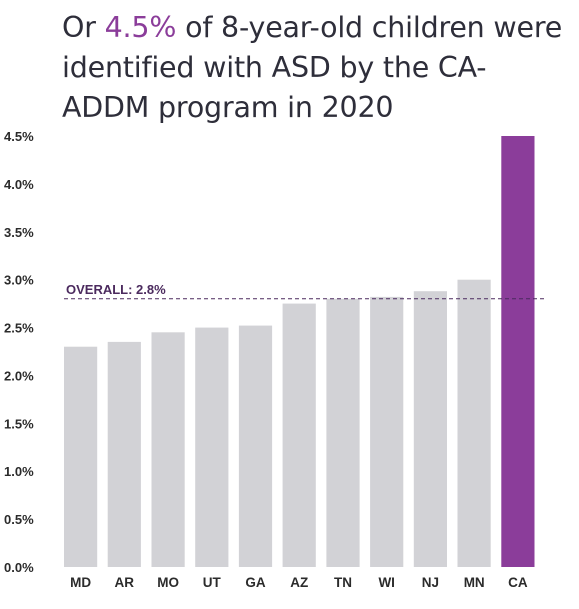 This screenshot has width=579, height=609. I want to click on title-prefix: Or, so click(83, 27).